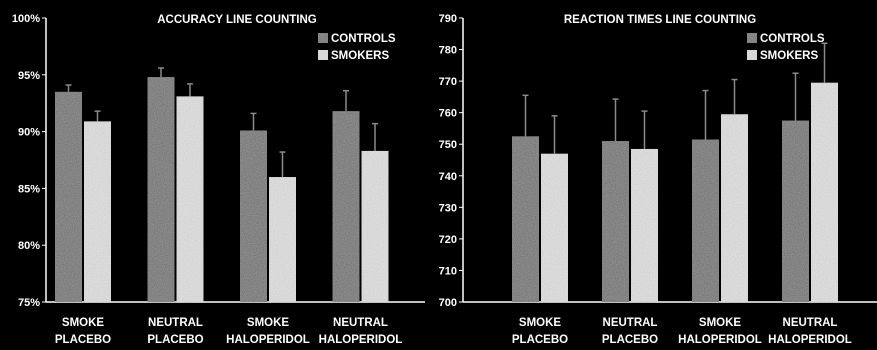 The image size is (877, 350). What do you see at coordinates (448, 82) in the screenshot?
I see `reaction-times-y-tick-label: 770` at bounding box center [448, 82].